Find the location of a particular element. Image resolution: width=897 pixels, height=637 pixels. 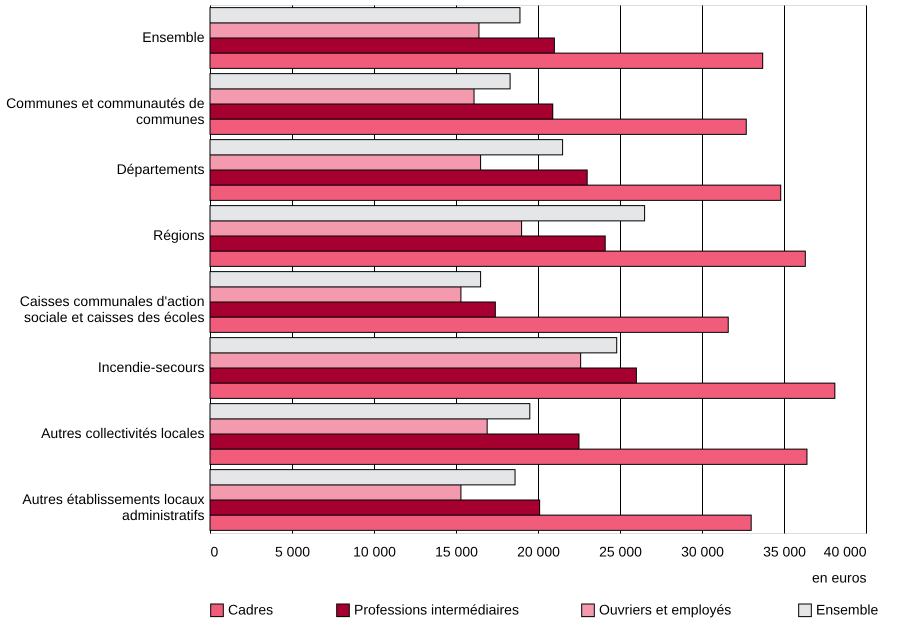

x-tick-label: 25 000 is located at coordinates (620, 552).